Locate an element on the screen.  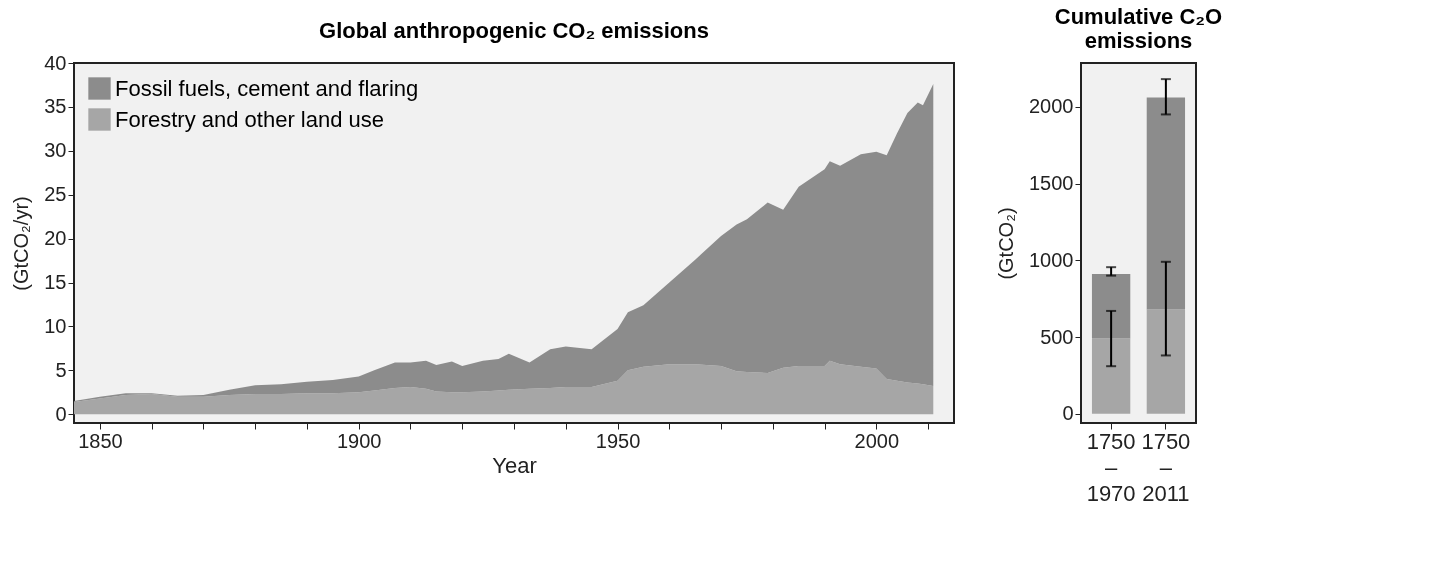
y-tick-label: 2000 is located at coordinates (1051, 106).